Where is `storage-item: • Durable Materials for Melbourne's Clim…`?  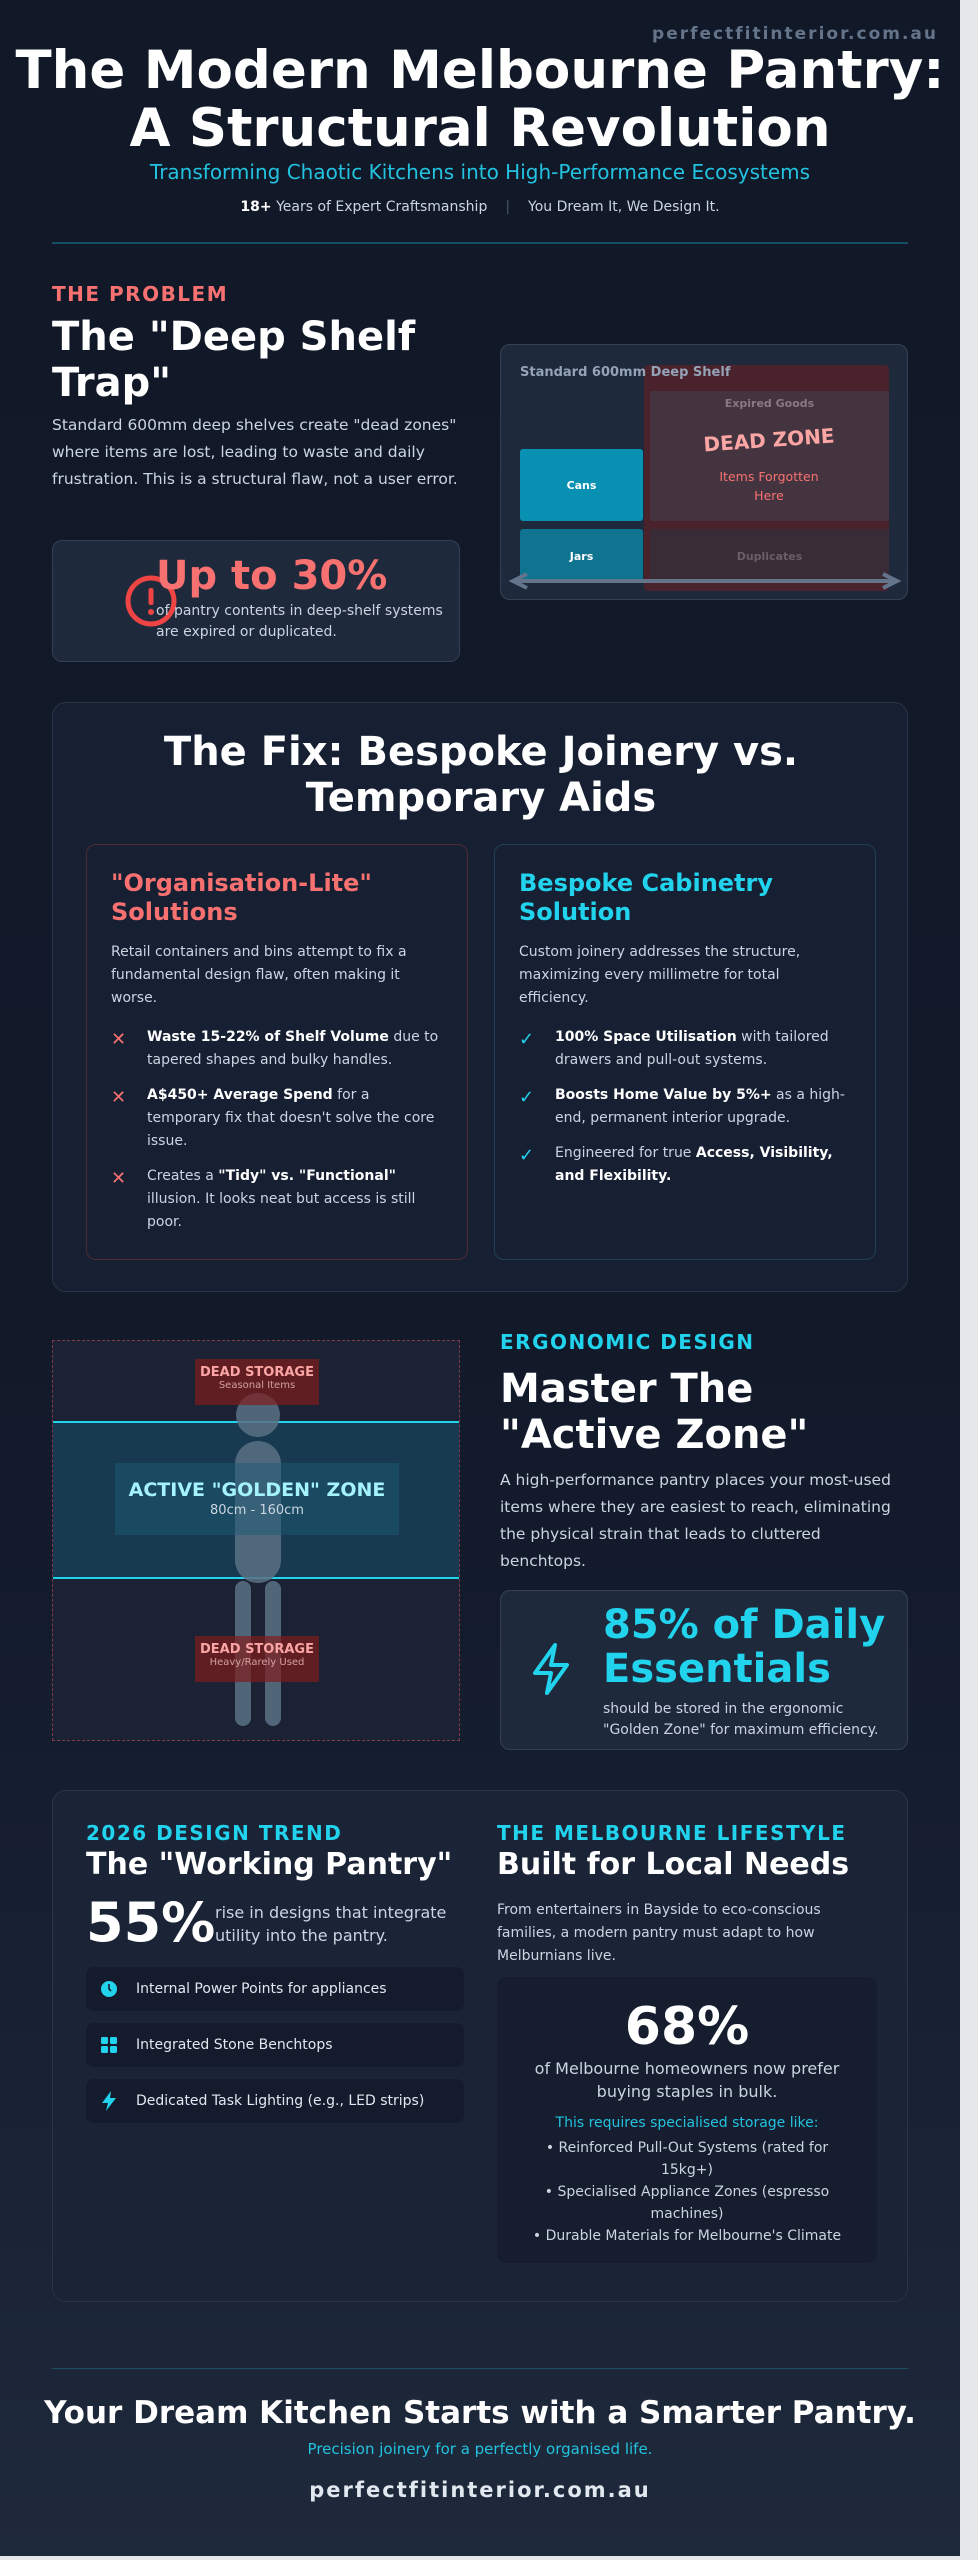 storage-item: • Durable Materials for Melbourne's Clim… is located at coordinates (687, 2236).